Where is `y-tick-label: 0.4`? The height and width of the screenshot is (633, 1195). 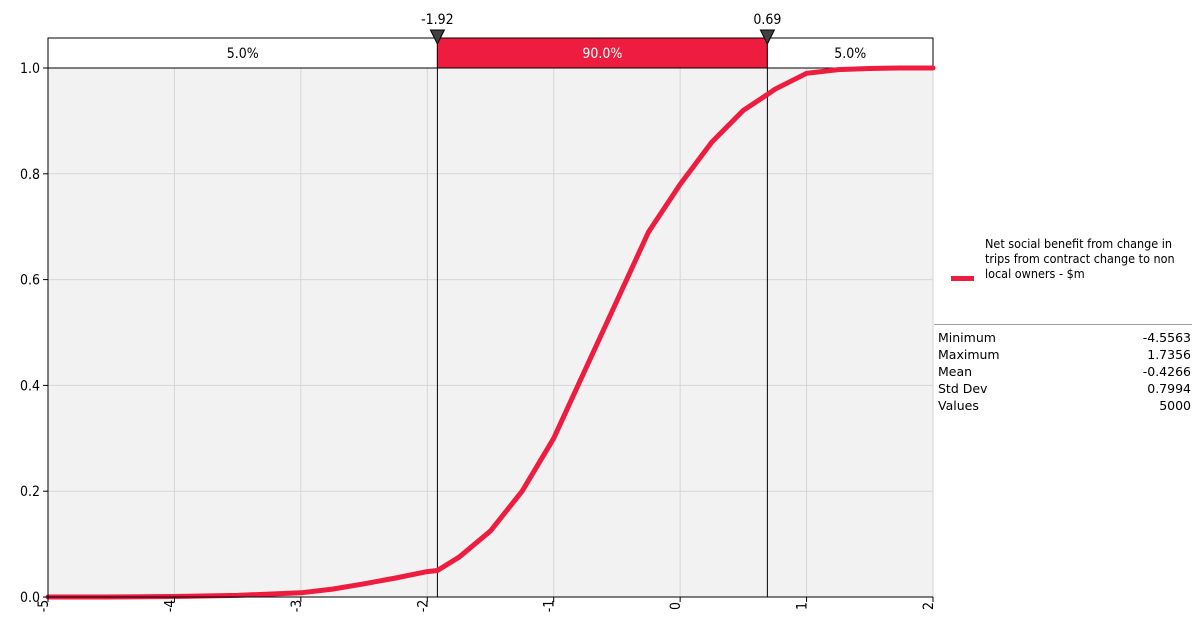
y-tick-label: 0.4 is located at coordinates (30, 386).